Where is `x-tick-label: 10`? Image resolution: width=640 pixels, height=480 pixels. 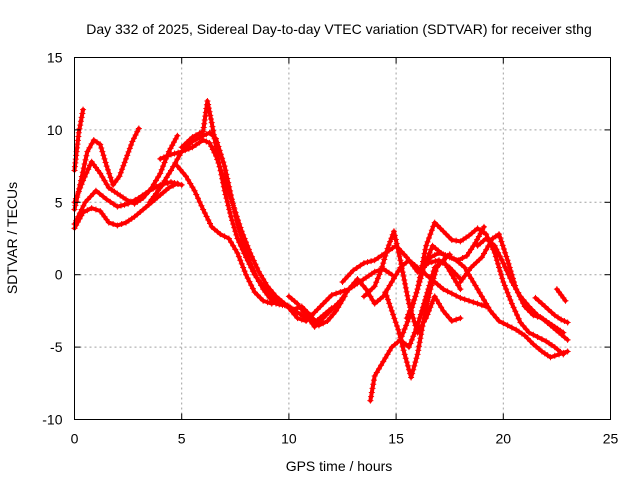 x-tick-label: 10 is located at coordinates (289, 439).